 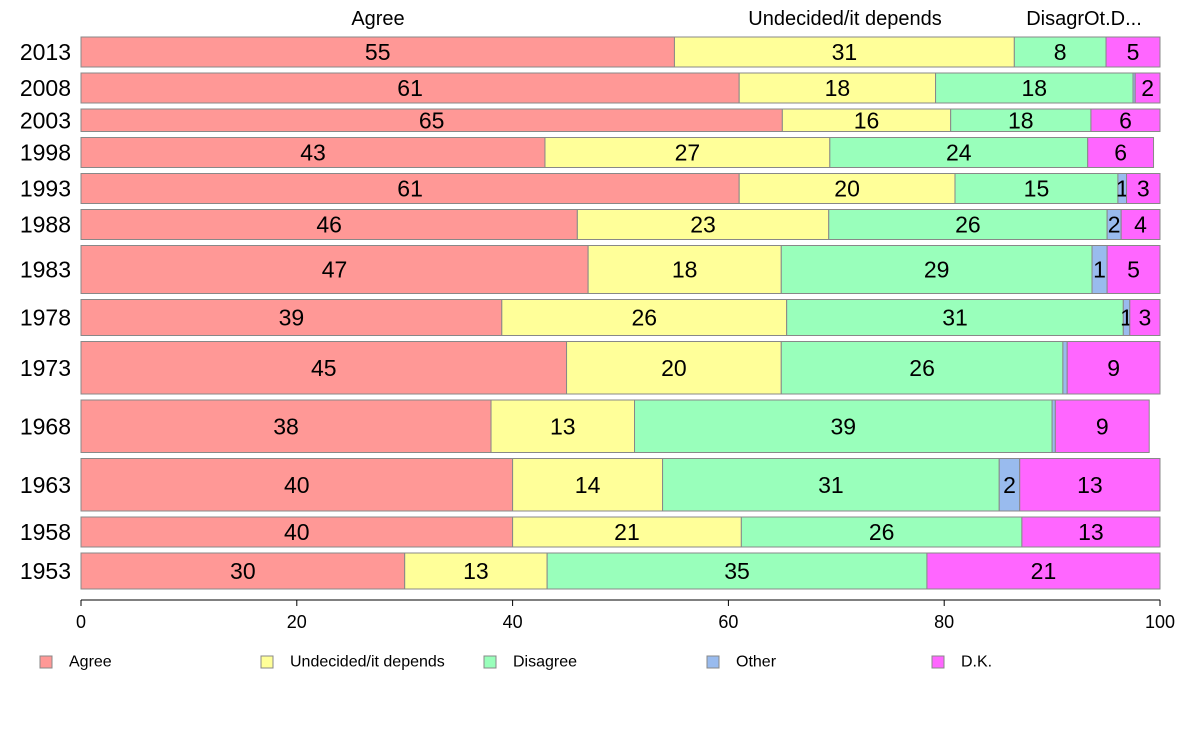 I want to click on bar-row-1998: 1998 43 27 24 6, so click(x=587, y=152).